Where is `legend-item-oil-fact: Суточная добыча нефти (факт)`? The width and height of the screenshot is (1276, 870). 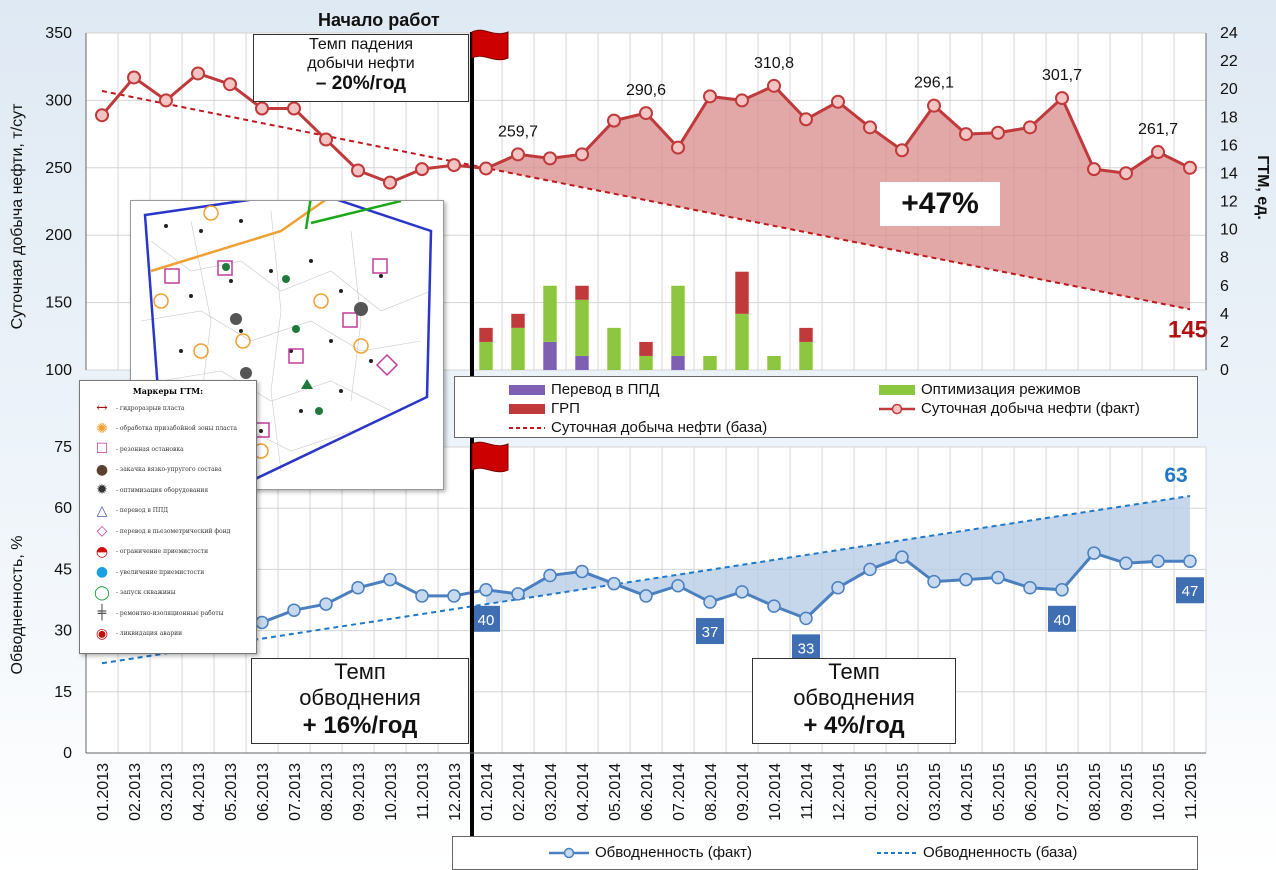 legend-item-oil-fact: Суточная добыча нефти (факт) is located at coordinates (1009, 408).